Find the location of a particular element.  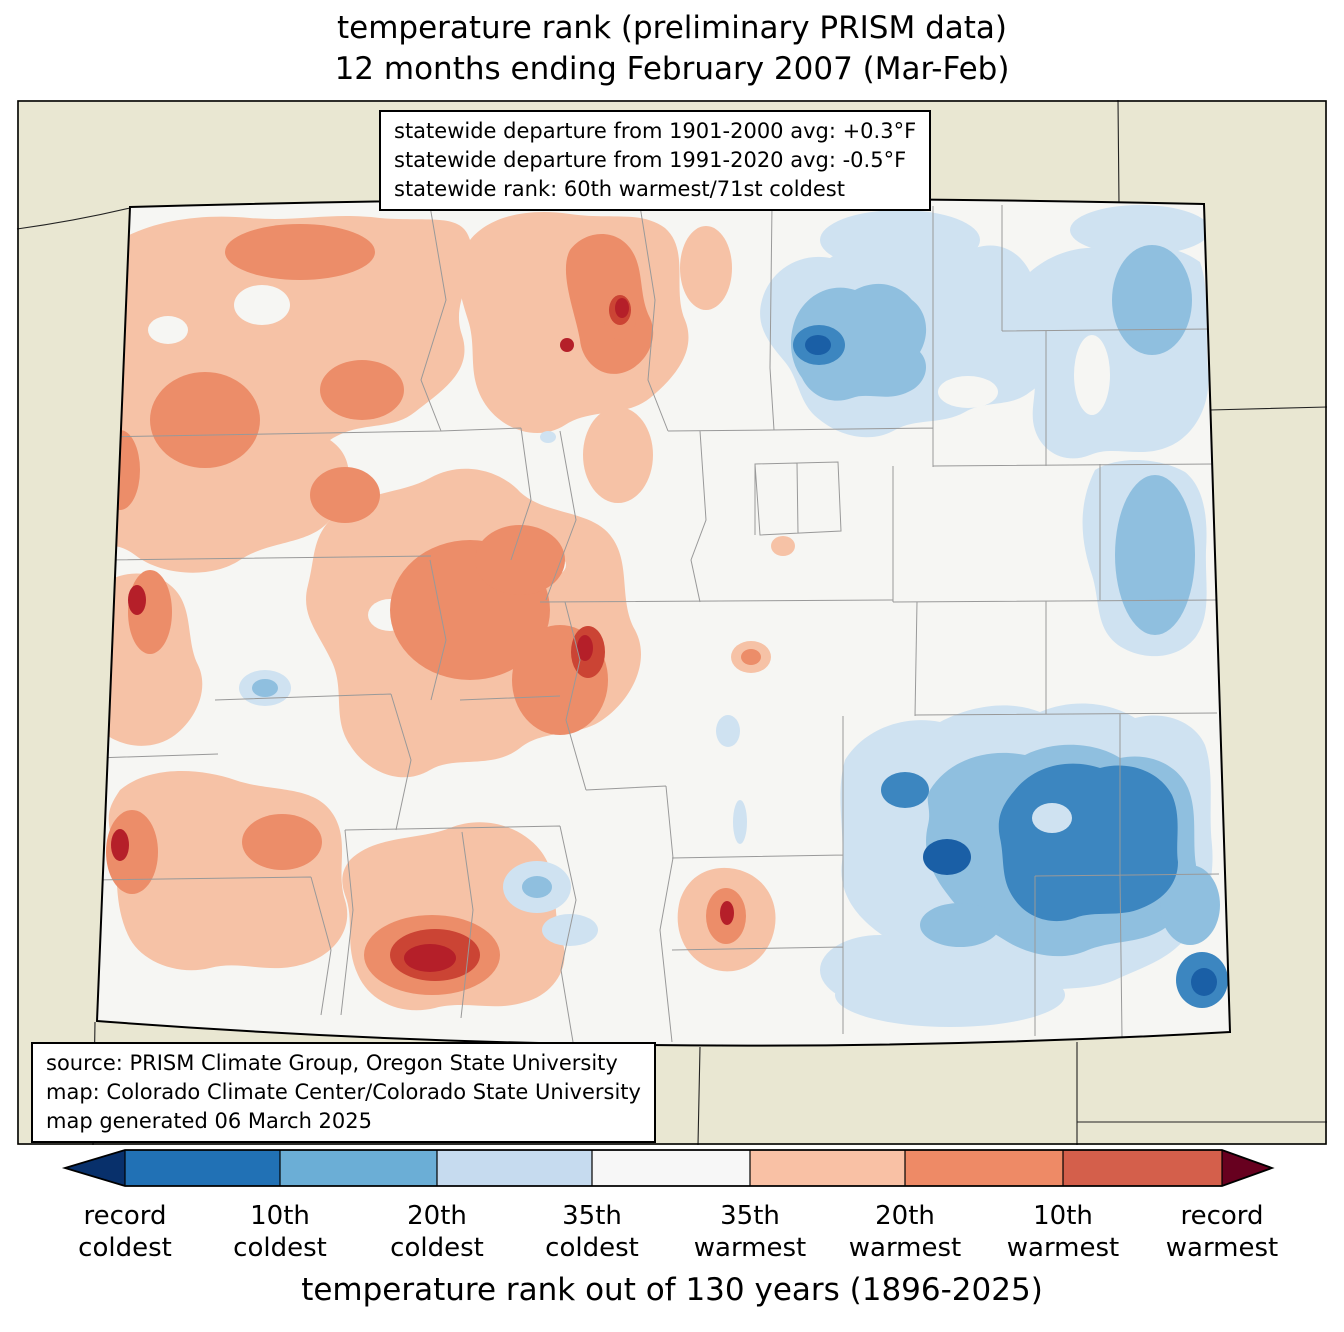

colorbar-outline is located at coordinates (668, 1168).